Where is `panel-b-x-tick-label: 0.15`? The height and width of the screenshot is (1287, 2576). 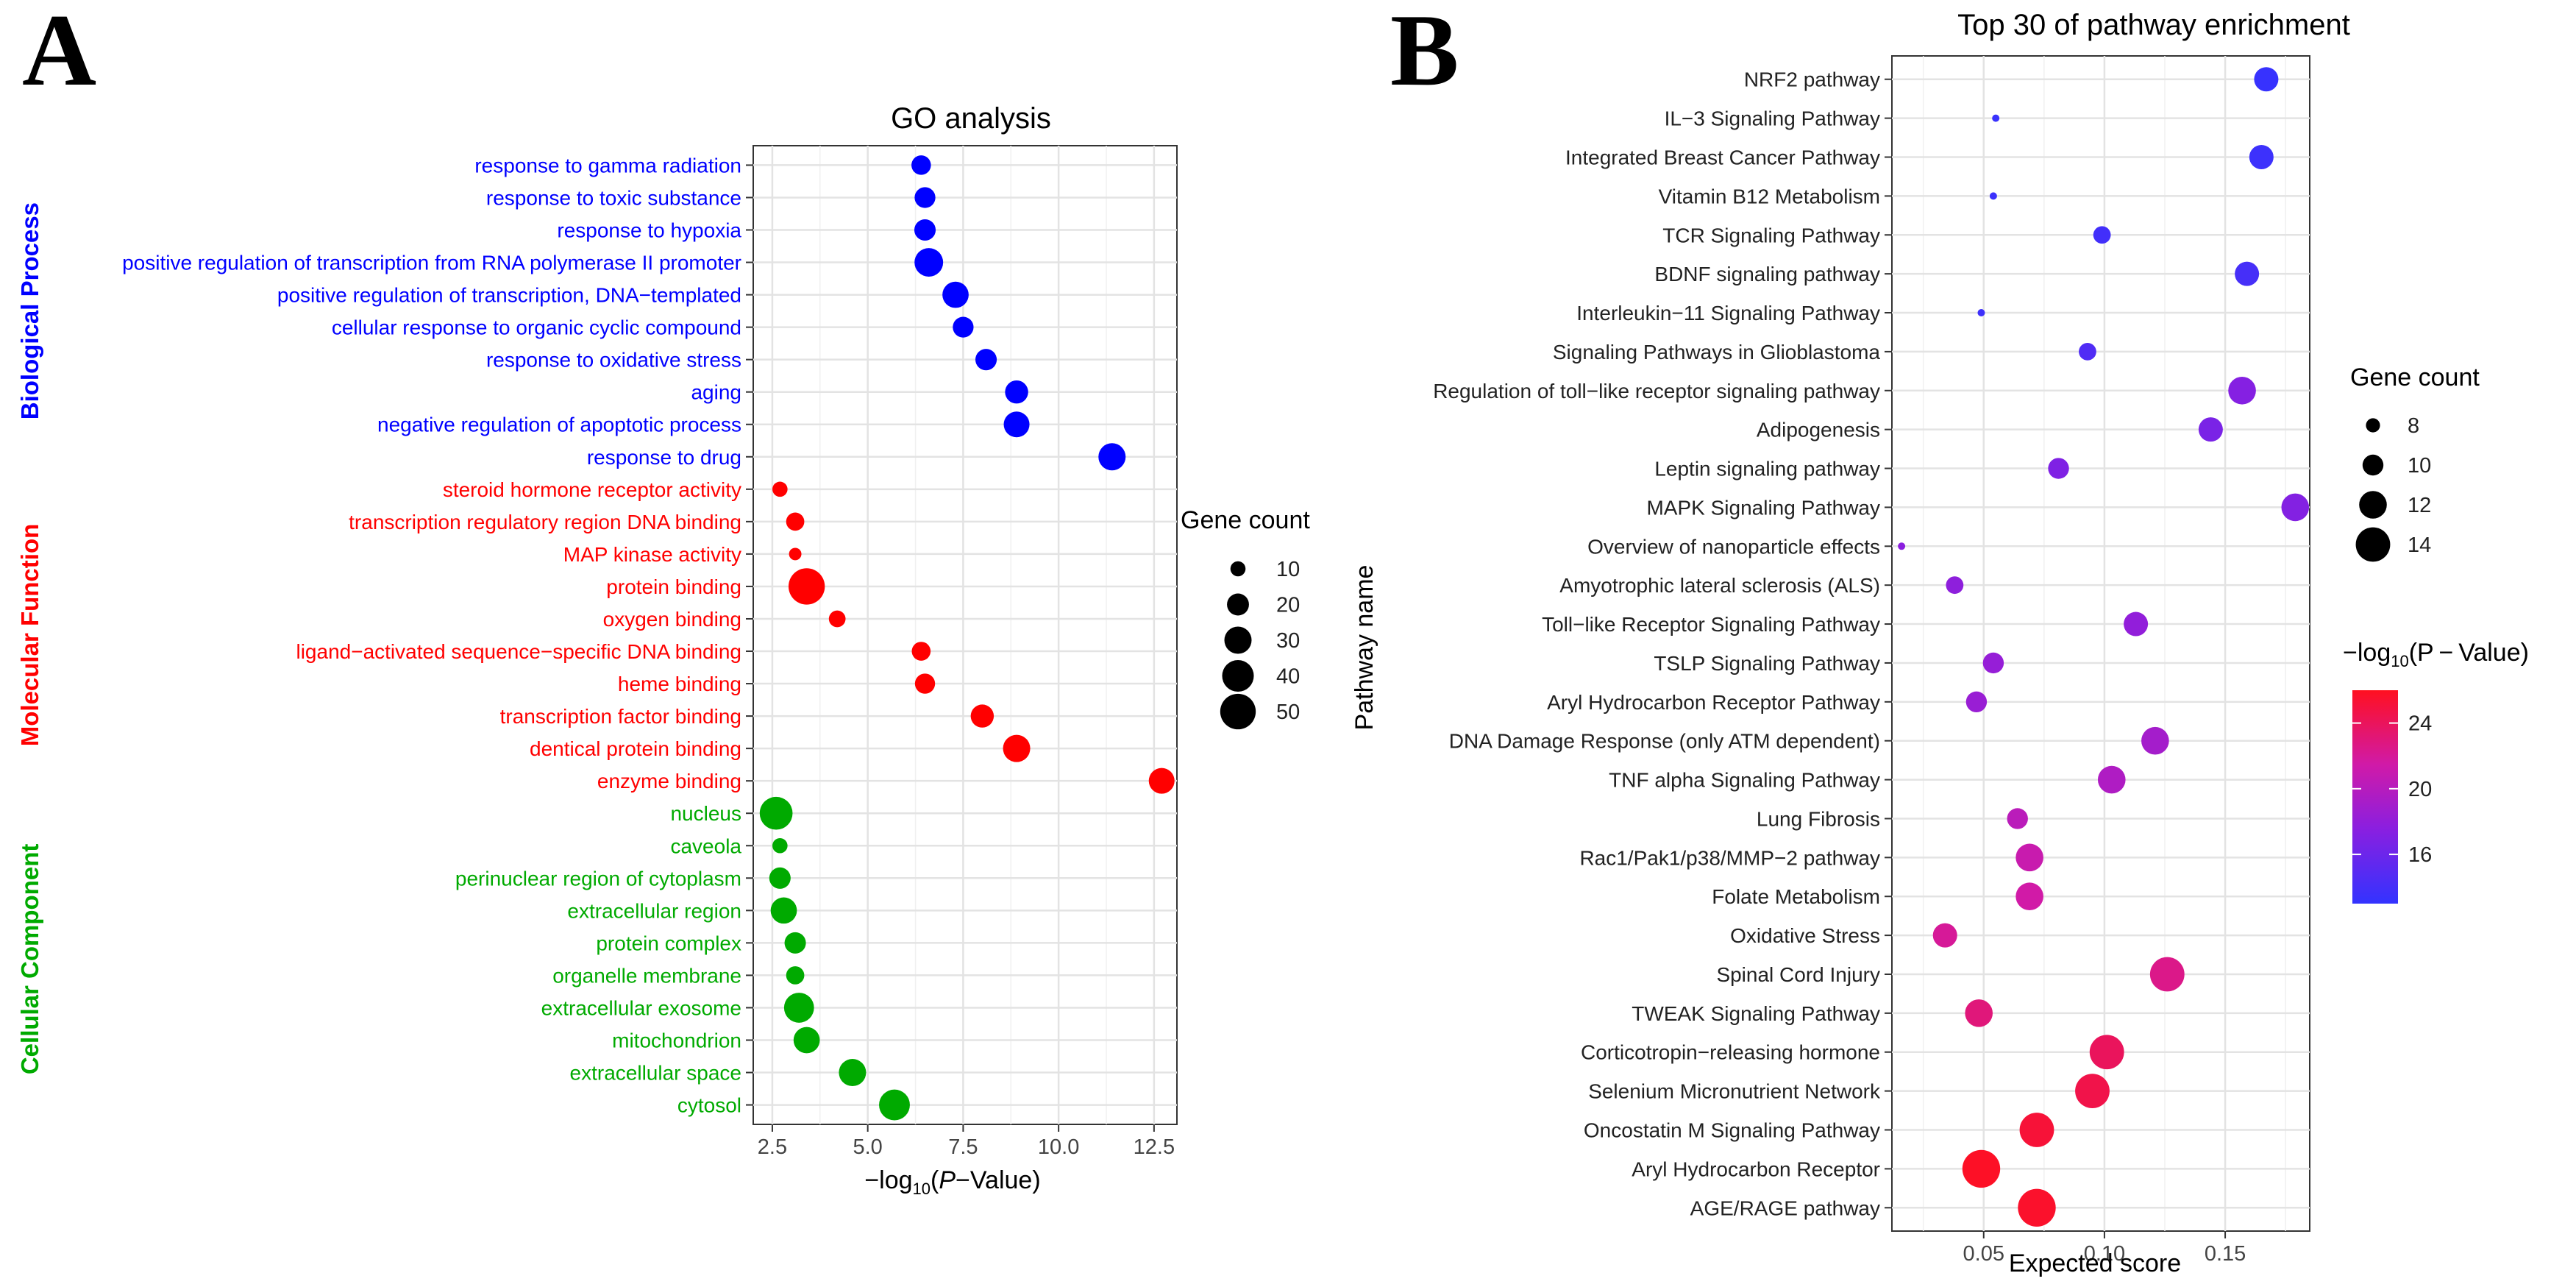 panel-b-x-tick-label: 0.15 is located at coordinates (2225, 1254).